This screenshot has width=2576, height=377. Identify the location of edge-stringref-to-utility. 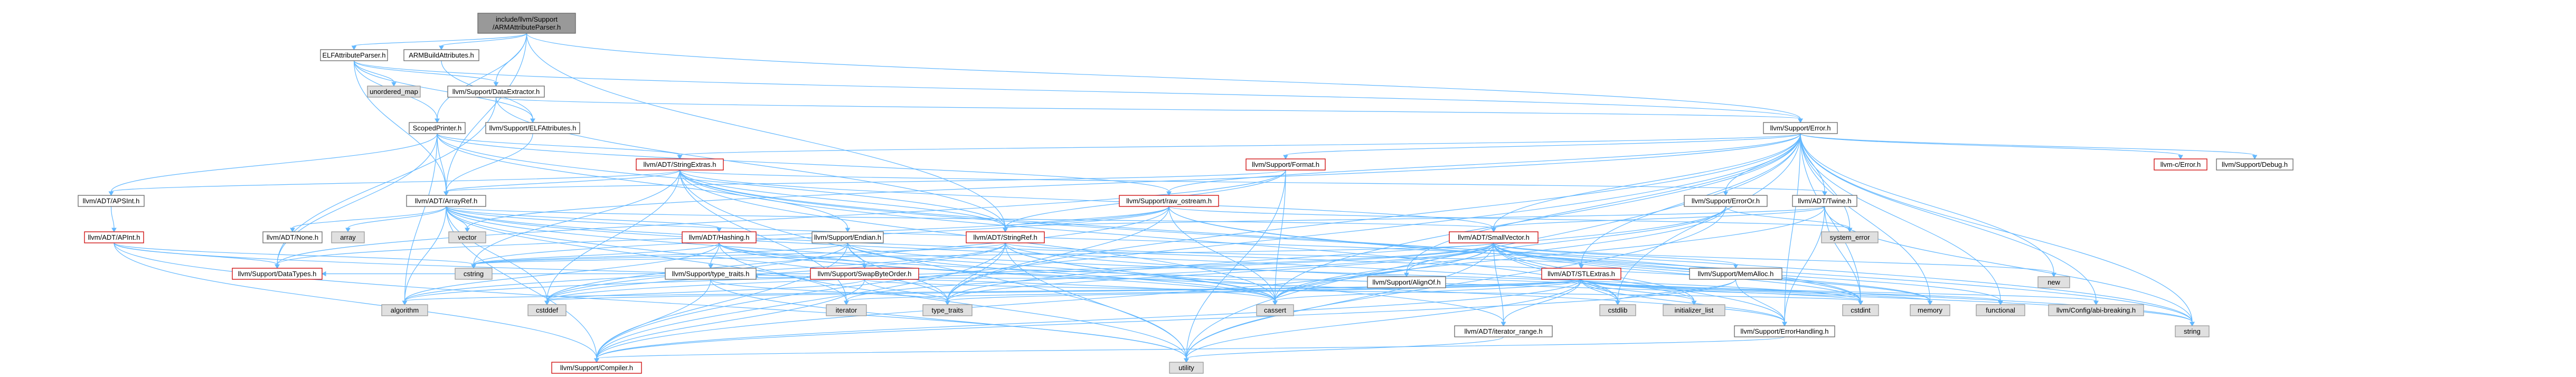
(1097, 302).